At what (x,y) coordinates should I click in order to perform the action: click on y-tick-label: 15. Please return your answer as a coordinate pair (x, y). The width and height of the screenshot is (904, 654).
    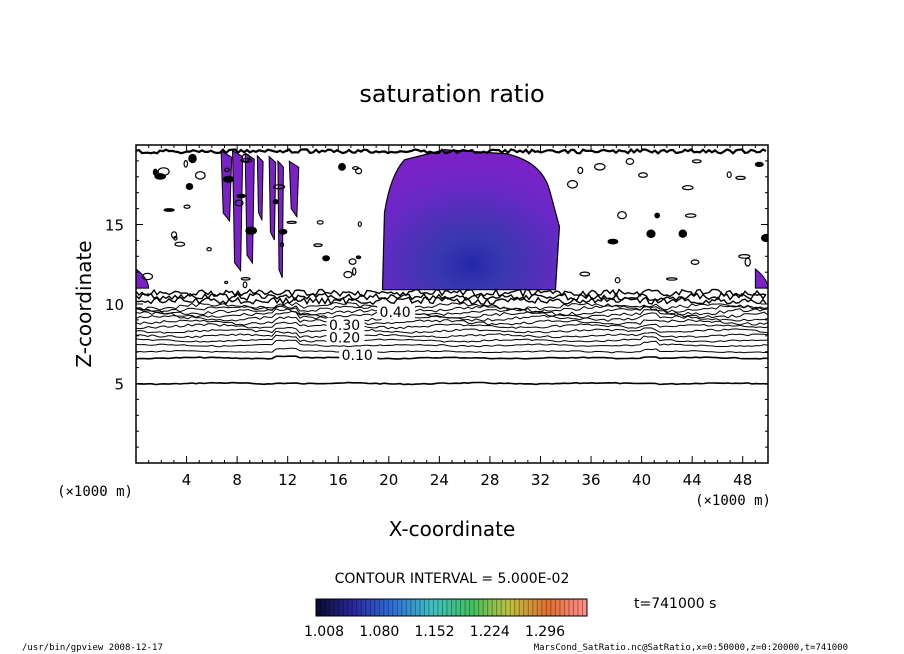
    Looking at the image, I should click on (114, 226).